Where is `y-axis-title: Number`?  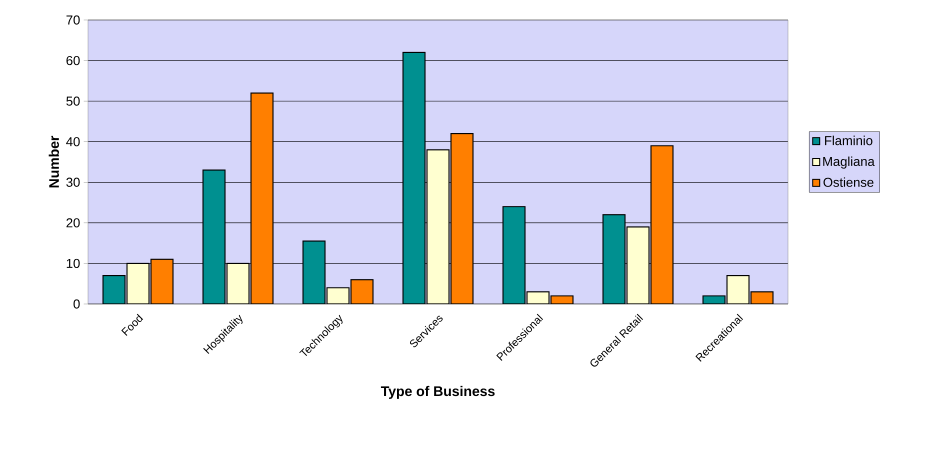
y-axis-title: Number is located at coordinates (53, 162).